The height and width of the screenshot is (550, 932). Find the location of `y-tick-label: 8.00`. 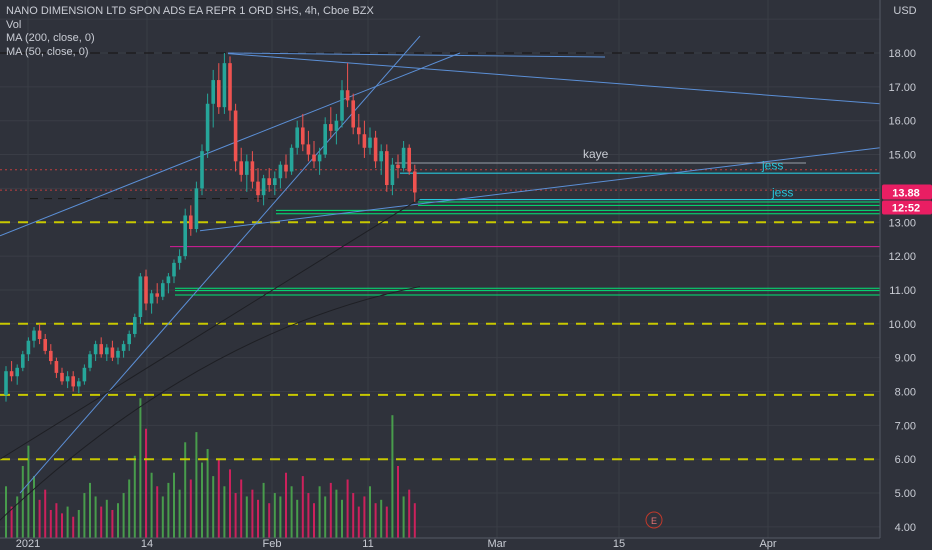

y-tick-label: 8.00 is located at coordinates (905, 393).